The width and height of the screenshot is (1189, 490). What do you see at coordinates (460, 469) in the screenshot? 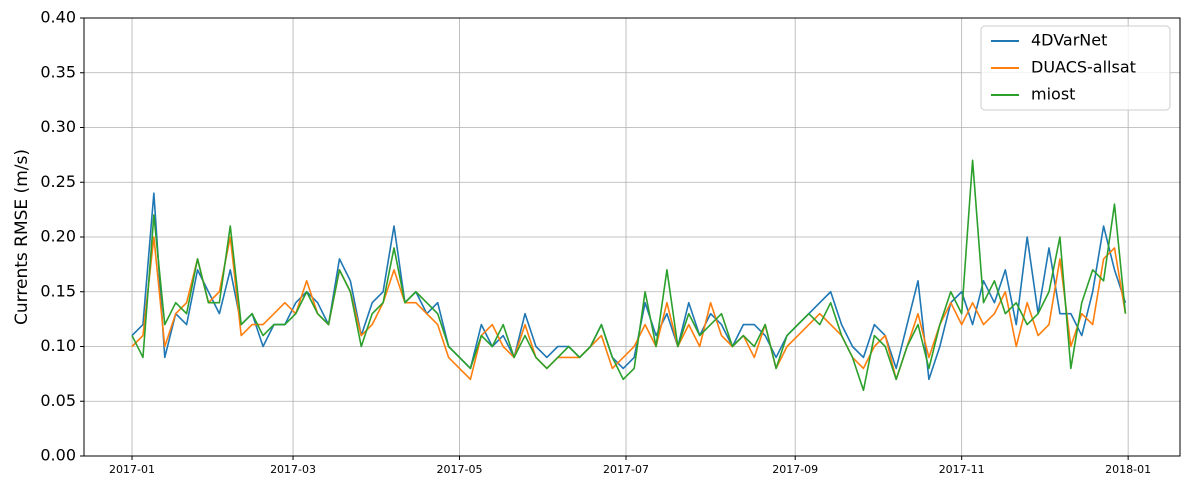
I see `x-tick-label: 2017-05` at bounding box center [460, 469].